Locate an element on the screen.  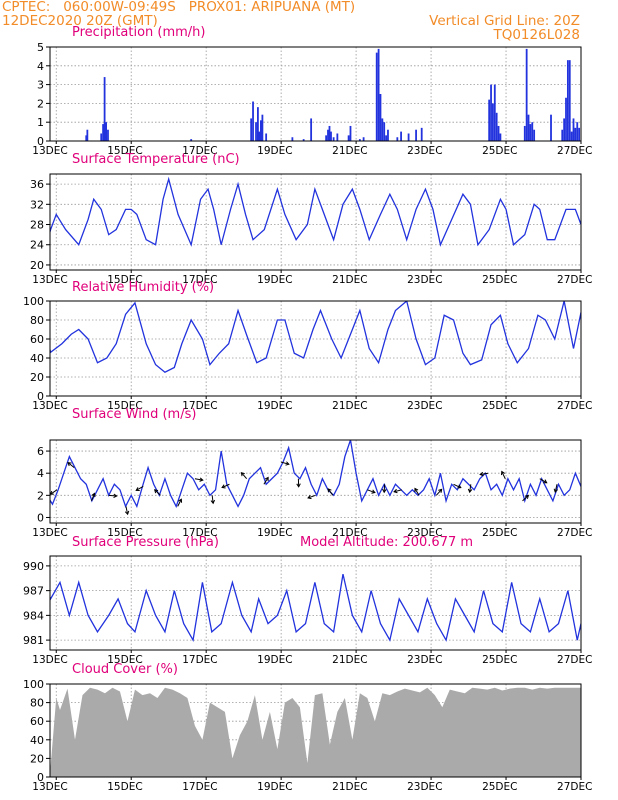
header-grid-note: Vertical Grid Line: 20Z is located at coordinates (504, 21).